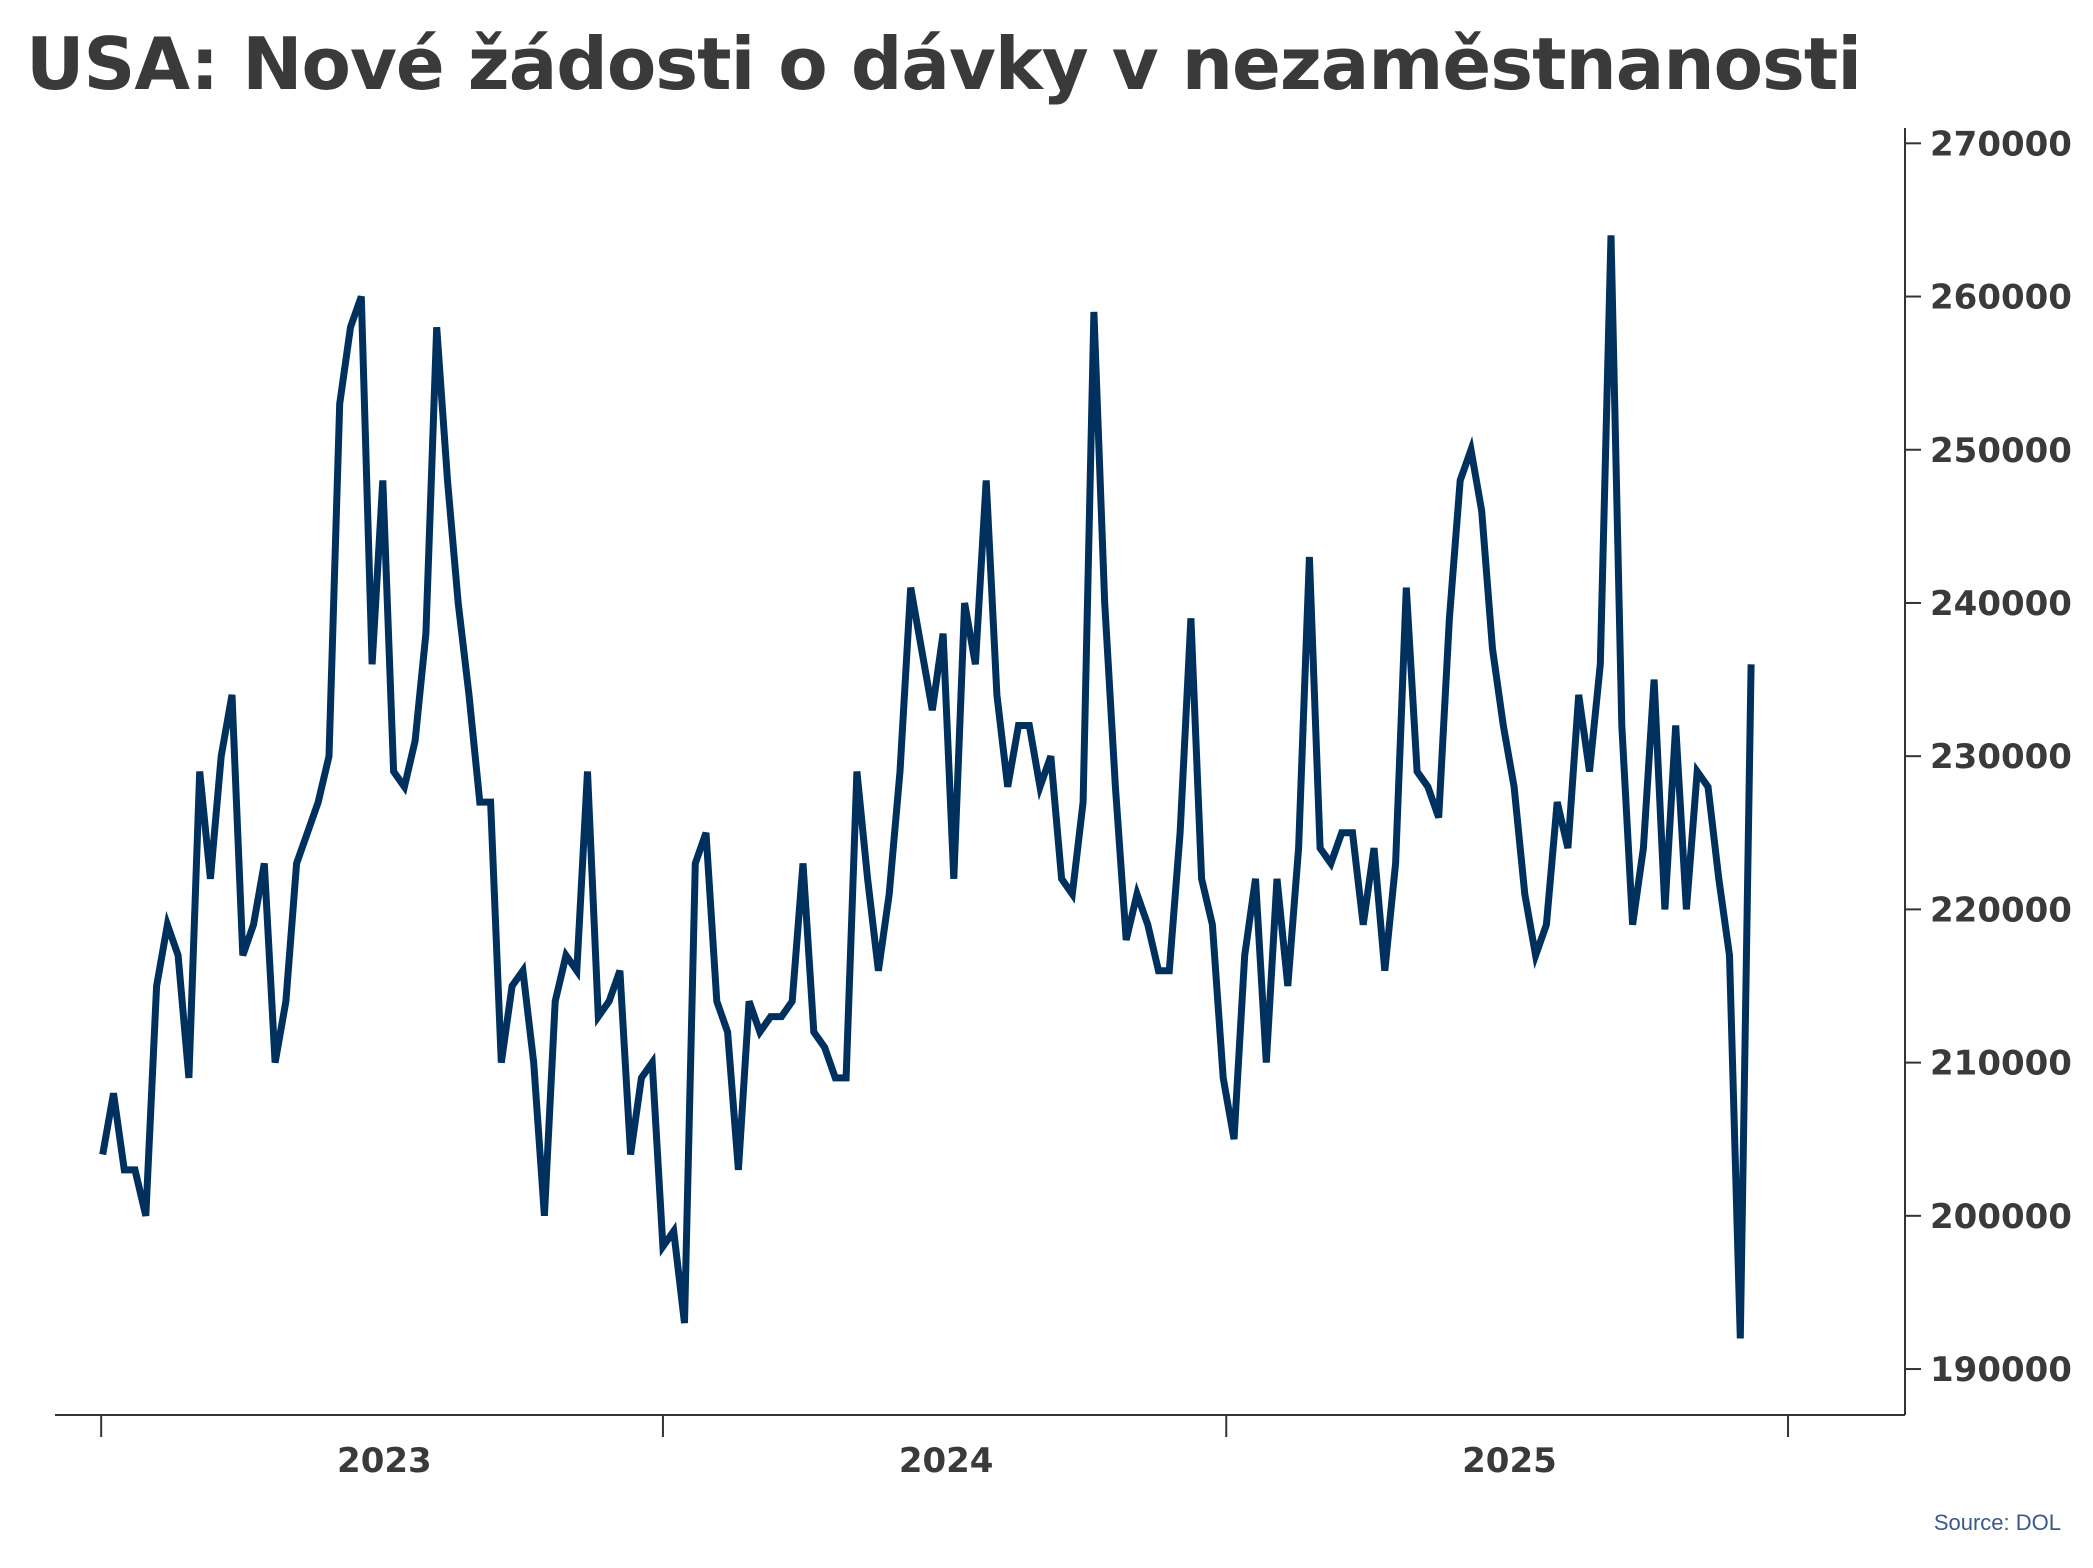 Image resolution: width=2093 pixels, height=1568 pixels. I want to click on y-tick-label: 260000, so click(2001, 298).